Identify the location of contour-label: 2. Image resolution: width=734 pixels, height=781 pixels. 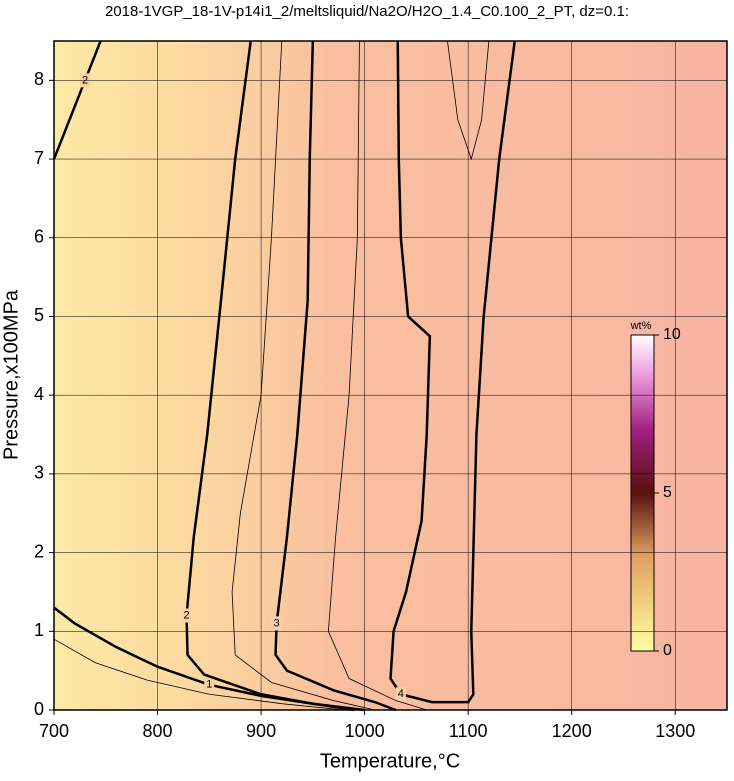
(186, 615).